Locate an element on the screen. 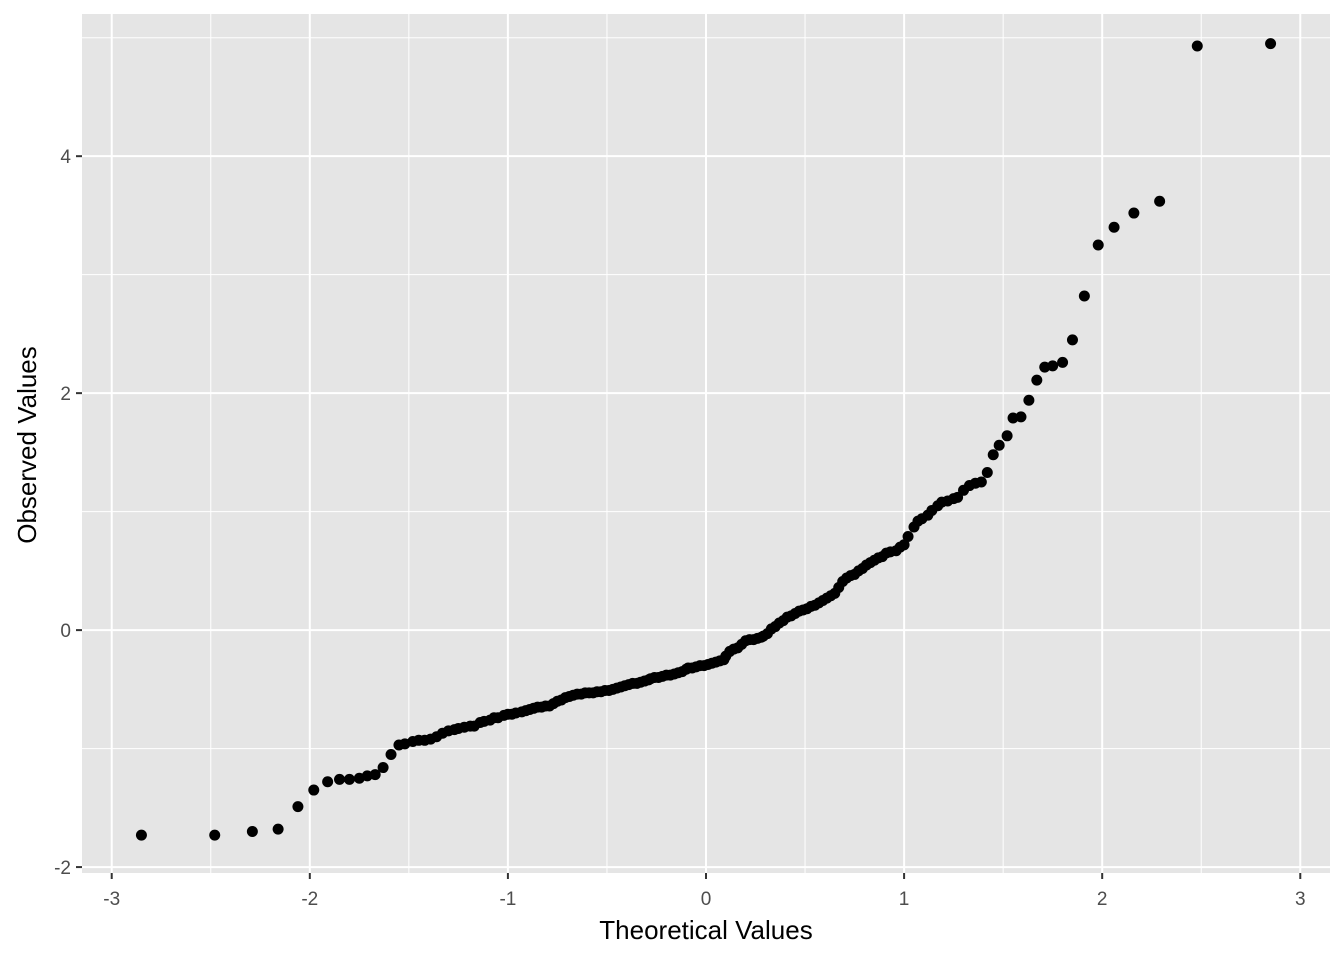 This screenshot has height=960, width=1344. y-tick-label: 4 is located at coordinates (65, 157).